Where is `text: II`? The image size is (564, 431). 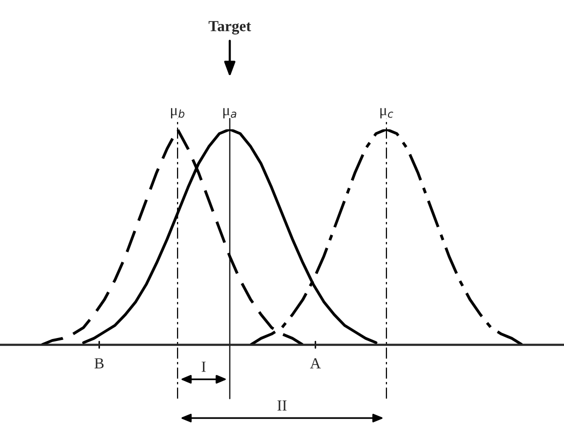
text: II is located at coordinates (282, 405).